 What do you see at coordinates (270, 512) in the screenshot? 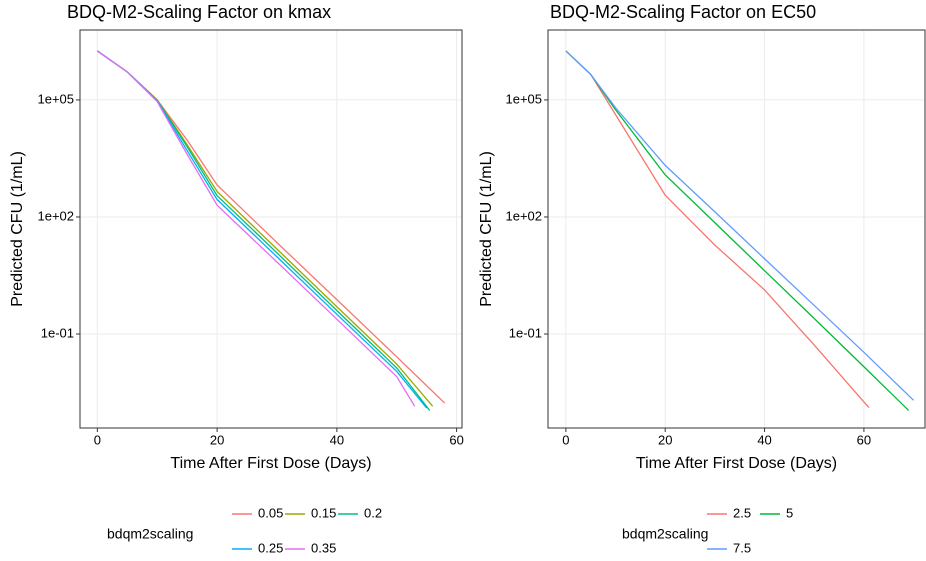
I see `legend-label: 0.05` at bounding box center [270, 512].